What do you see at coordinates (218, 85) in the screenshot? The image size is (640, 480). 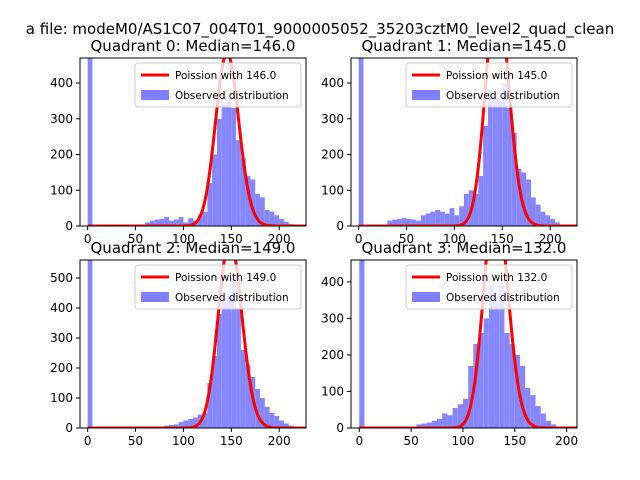 I see `legend: Poission with 146.0 Observed distribution` at bounding box center [218, 85].